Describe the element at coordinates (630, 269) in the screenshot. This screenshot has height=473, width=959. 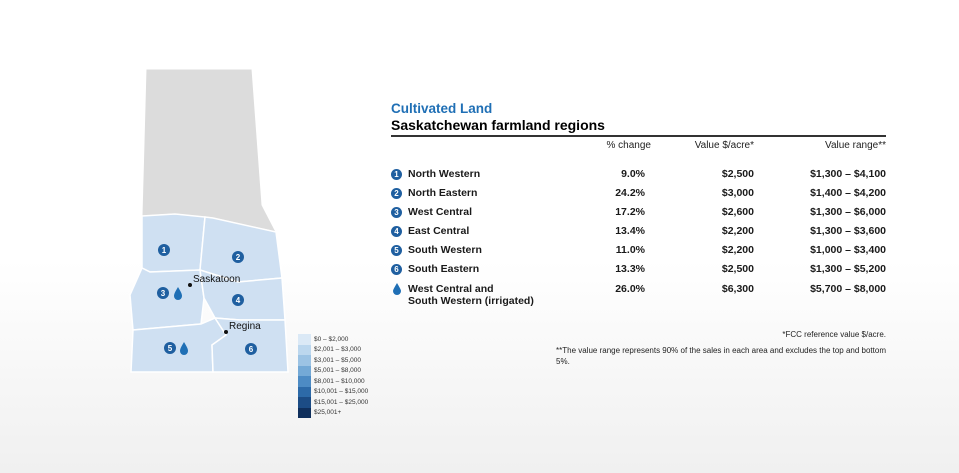
I see `percent-change: 13.3%` at that location.